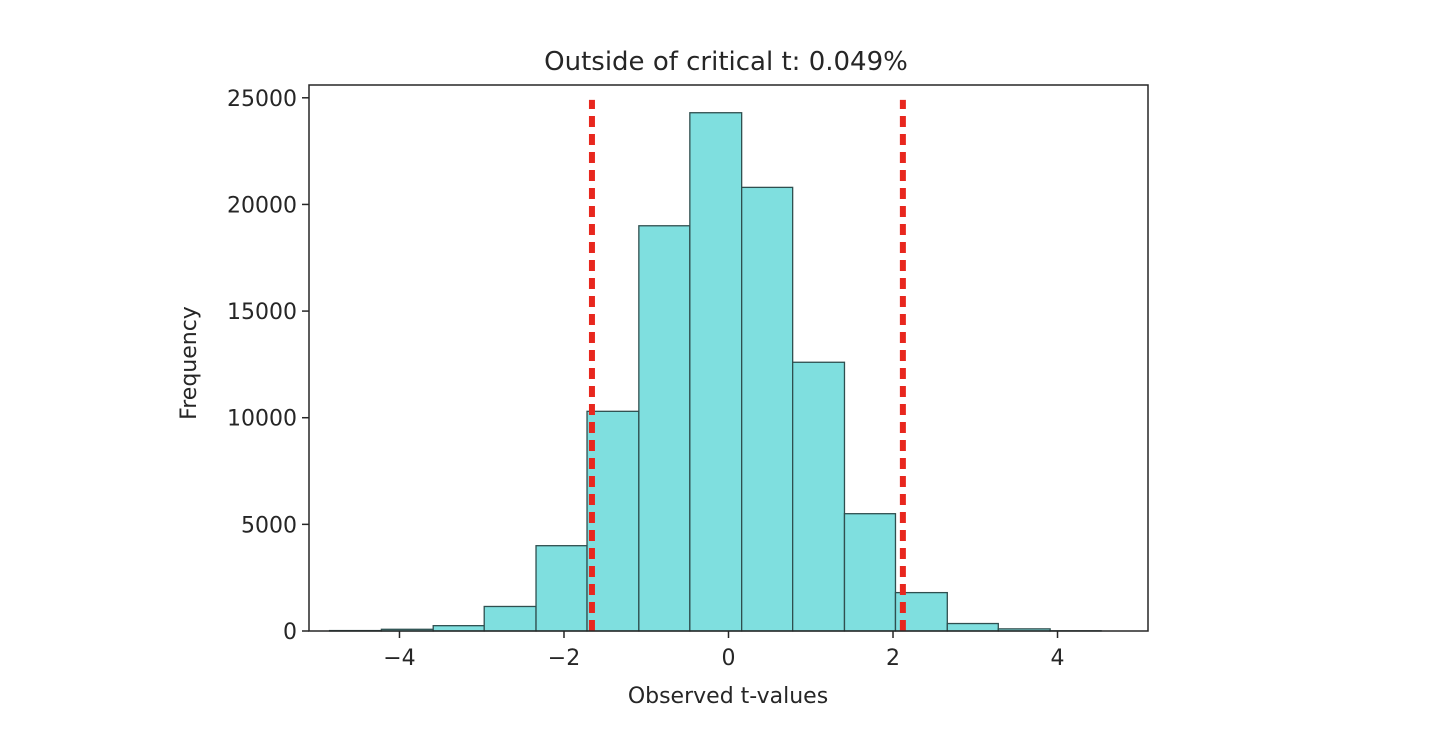  Describe the element at coordinates (726, 62) in the screenshot. I see `chart-title: Outside of critical t: 0.049%` at that location.